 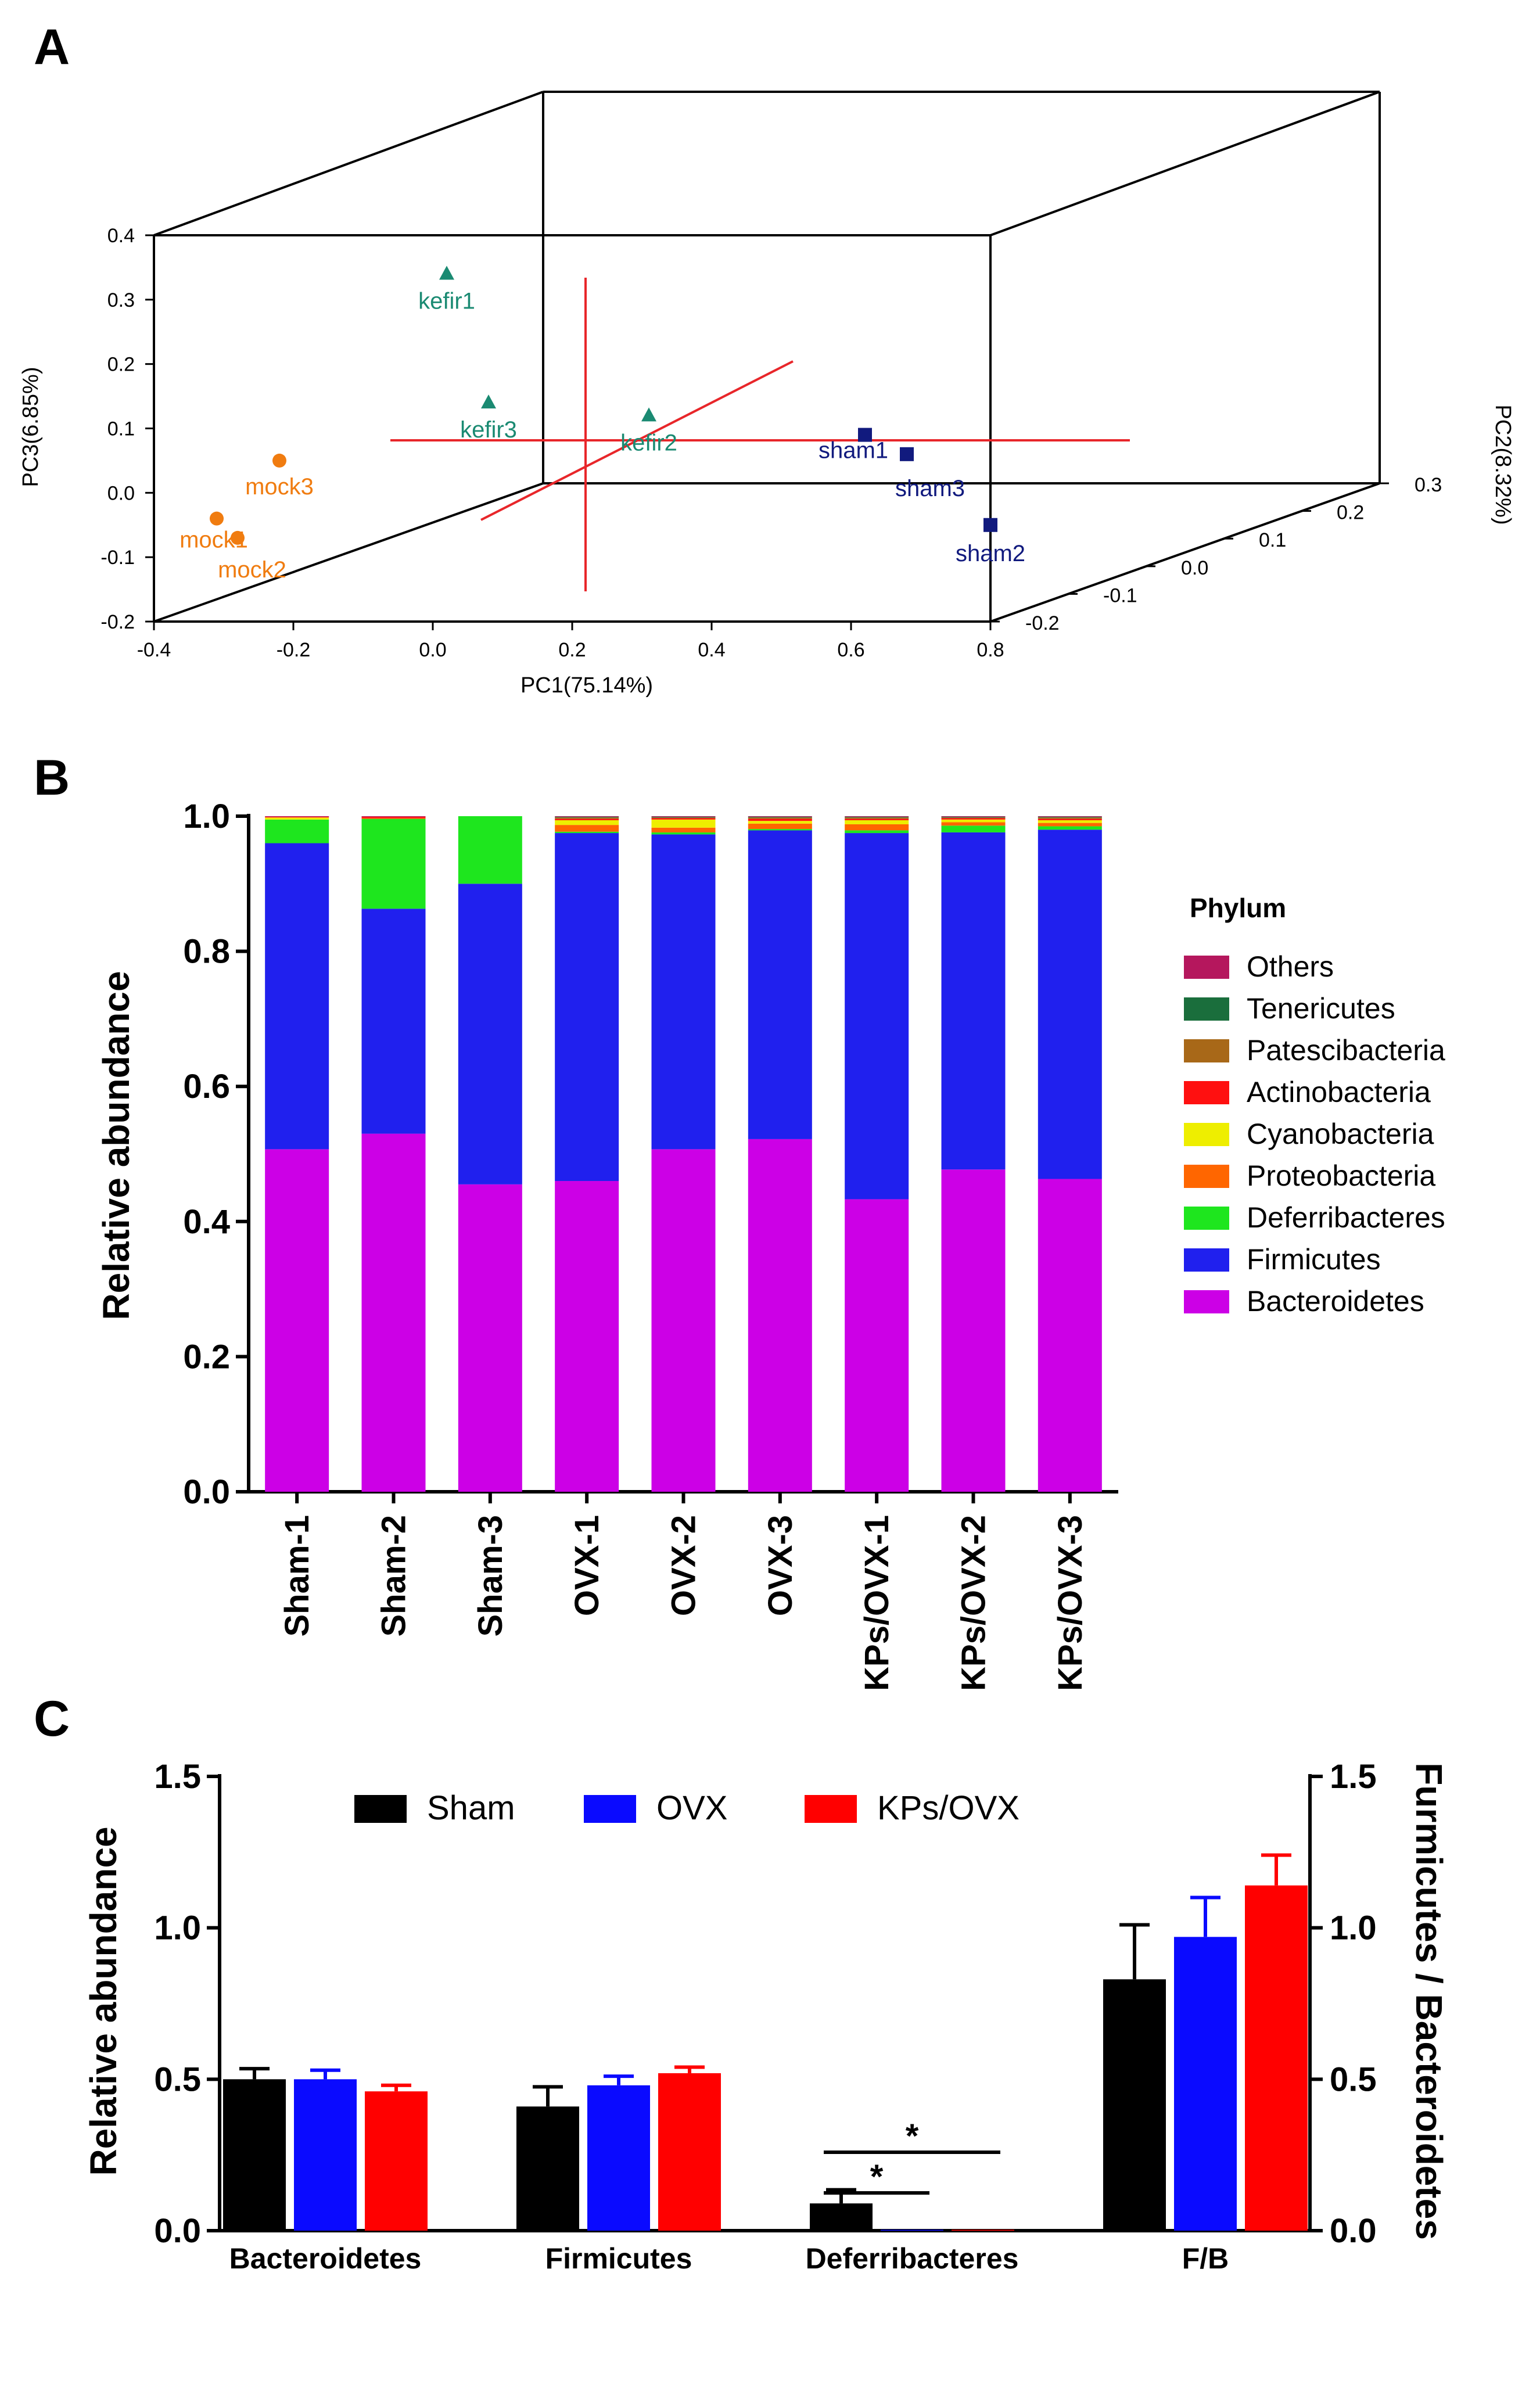 I want to click on b-y-label: Relative abundance, so click(x=116, y=1145).